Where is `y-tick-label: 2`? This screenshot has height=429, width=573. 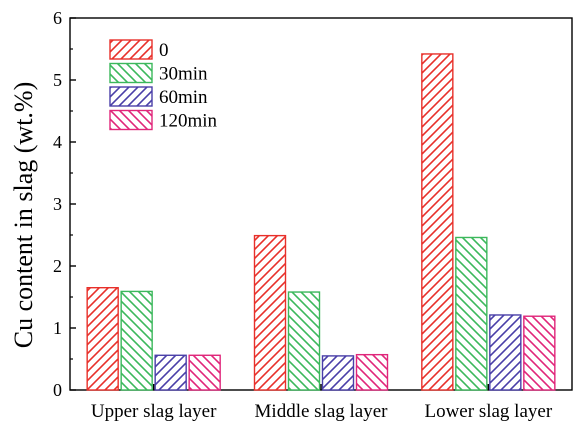 y-tick-label: 2 is located at coordinates (57, 266).